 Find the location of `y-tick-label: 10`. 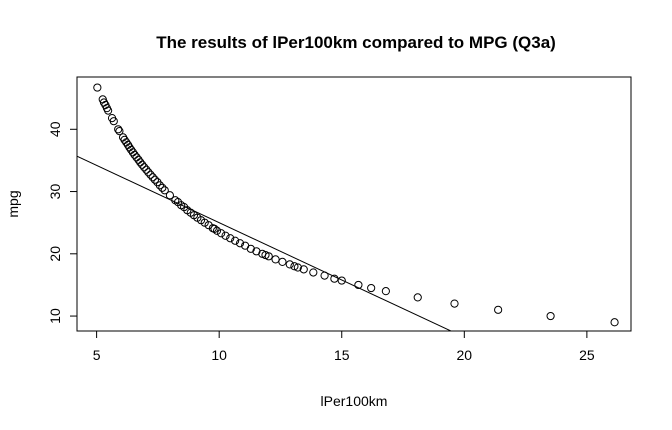

y-tick-label: 10 is located at coordinates (55, 316).